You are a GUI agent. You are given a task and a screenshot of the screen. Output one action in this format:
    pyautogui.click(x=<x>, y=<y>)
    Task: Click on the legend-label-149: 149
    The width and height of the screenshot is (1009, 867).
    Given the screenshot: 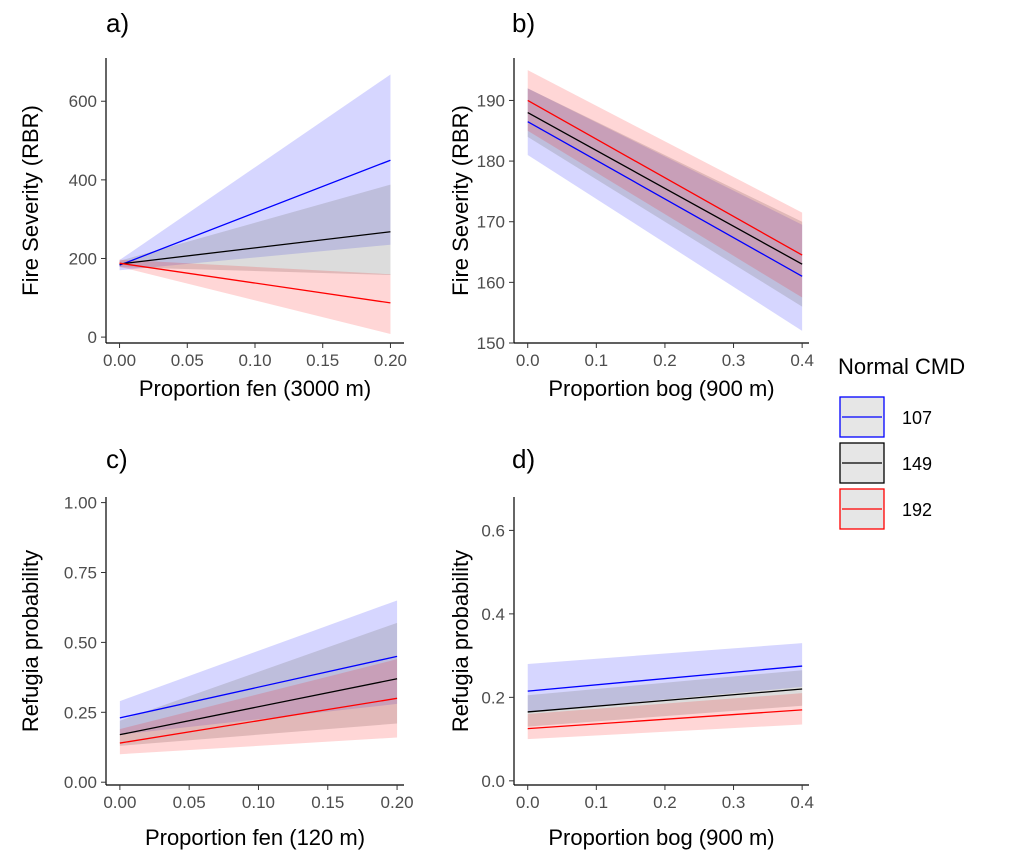 What is the action you would take?
    pyautogui.click(x=917, y=464)
    